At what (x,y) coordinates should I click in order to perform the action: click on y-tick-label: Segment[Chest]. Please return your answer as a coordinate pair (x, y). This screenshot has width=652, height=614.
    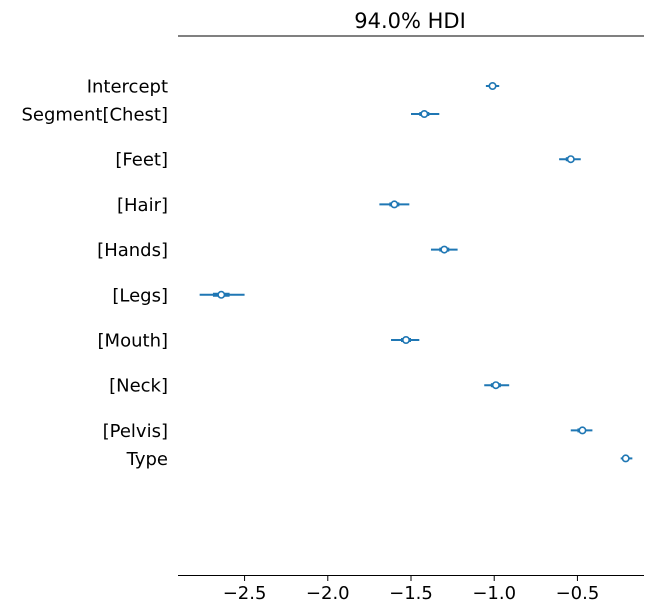
    Looking at the image, I should click on (94, 115).